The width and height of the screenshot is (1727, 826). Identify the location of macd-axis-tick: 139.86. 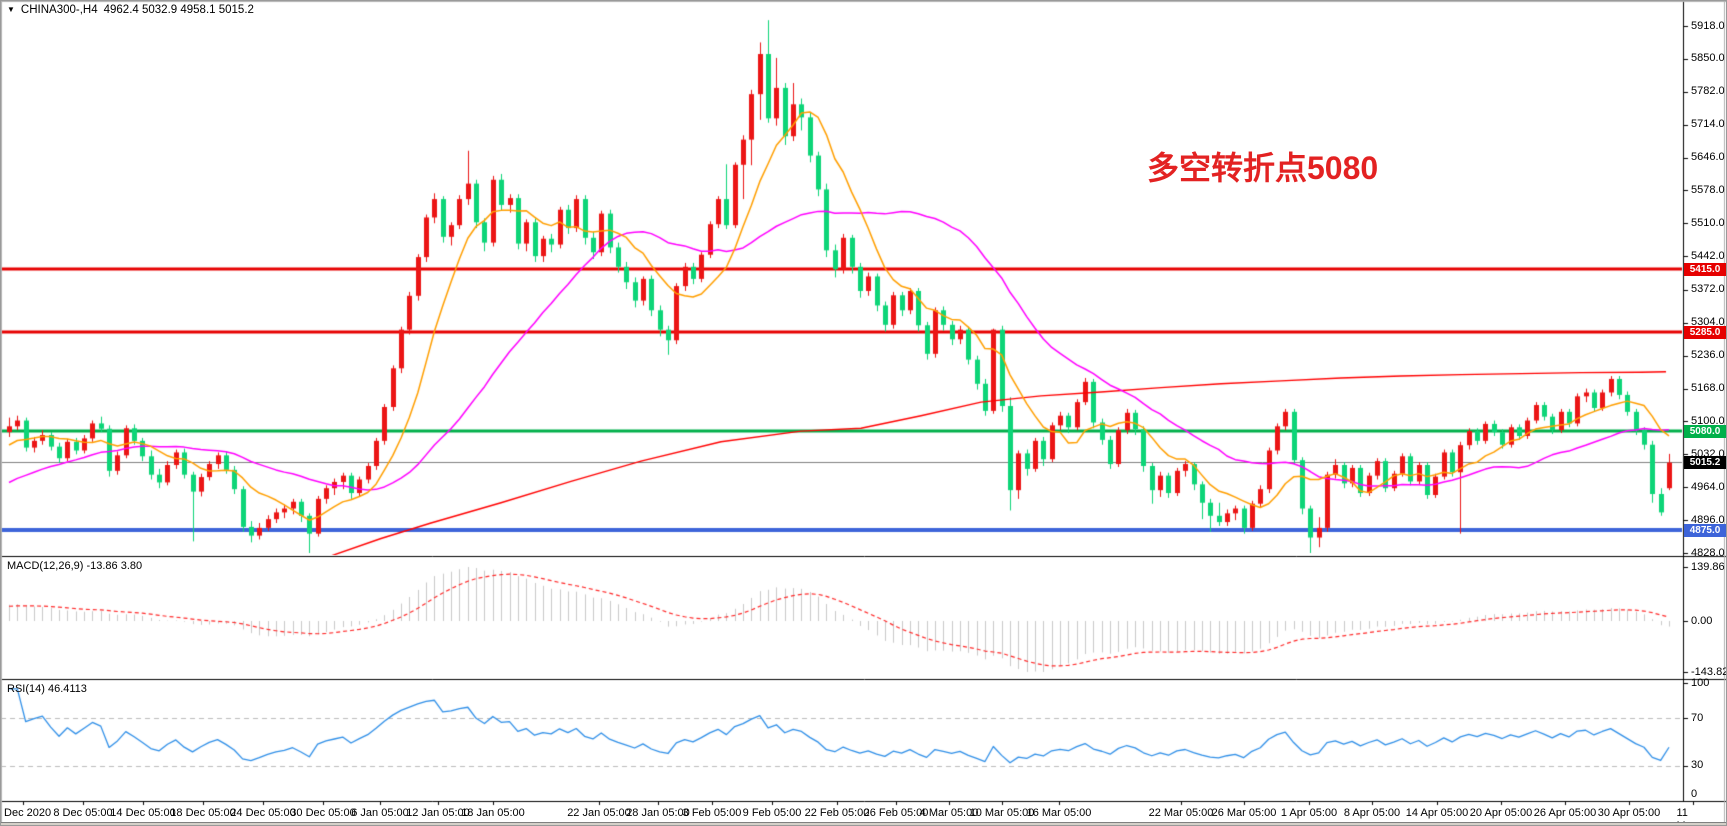
(1708, 566).